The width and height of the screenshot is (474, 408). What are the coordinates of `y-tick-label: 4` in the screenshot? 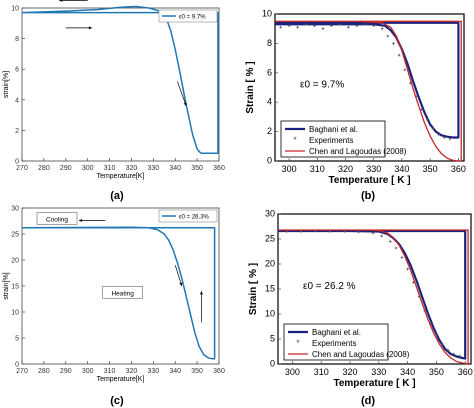 It's located at (17, 100).